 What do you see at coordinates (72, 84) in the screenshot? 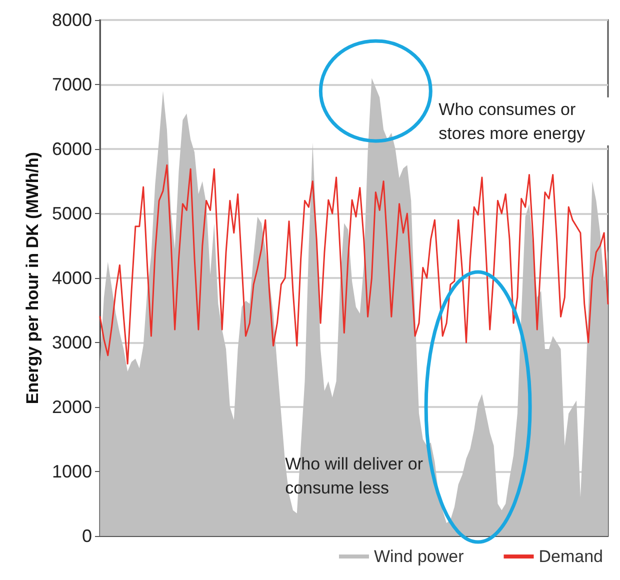
I see `y-tick-label: 7000` at bounding box center [72, 84].